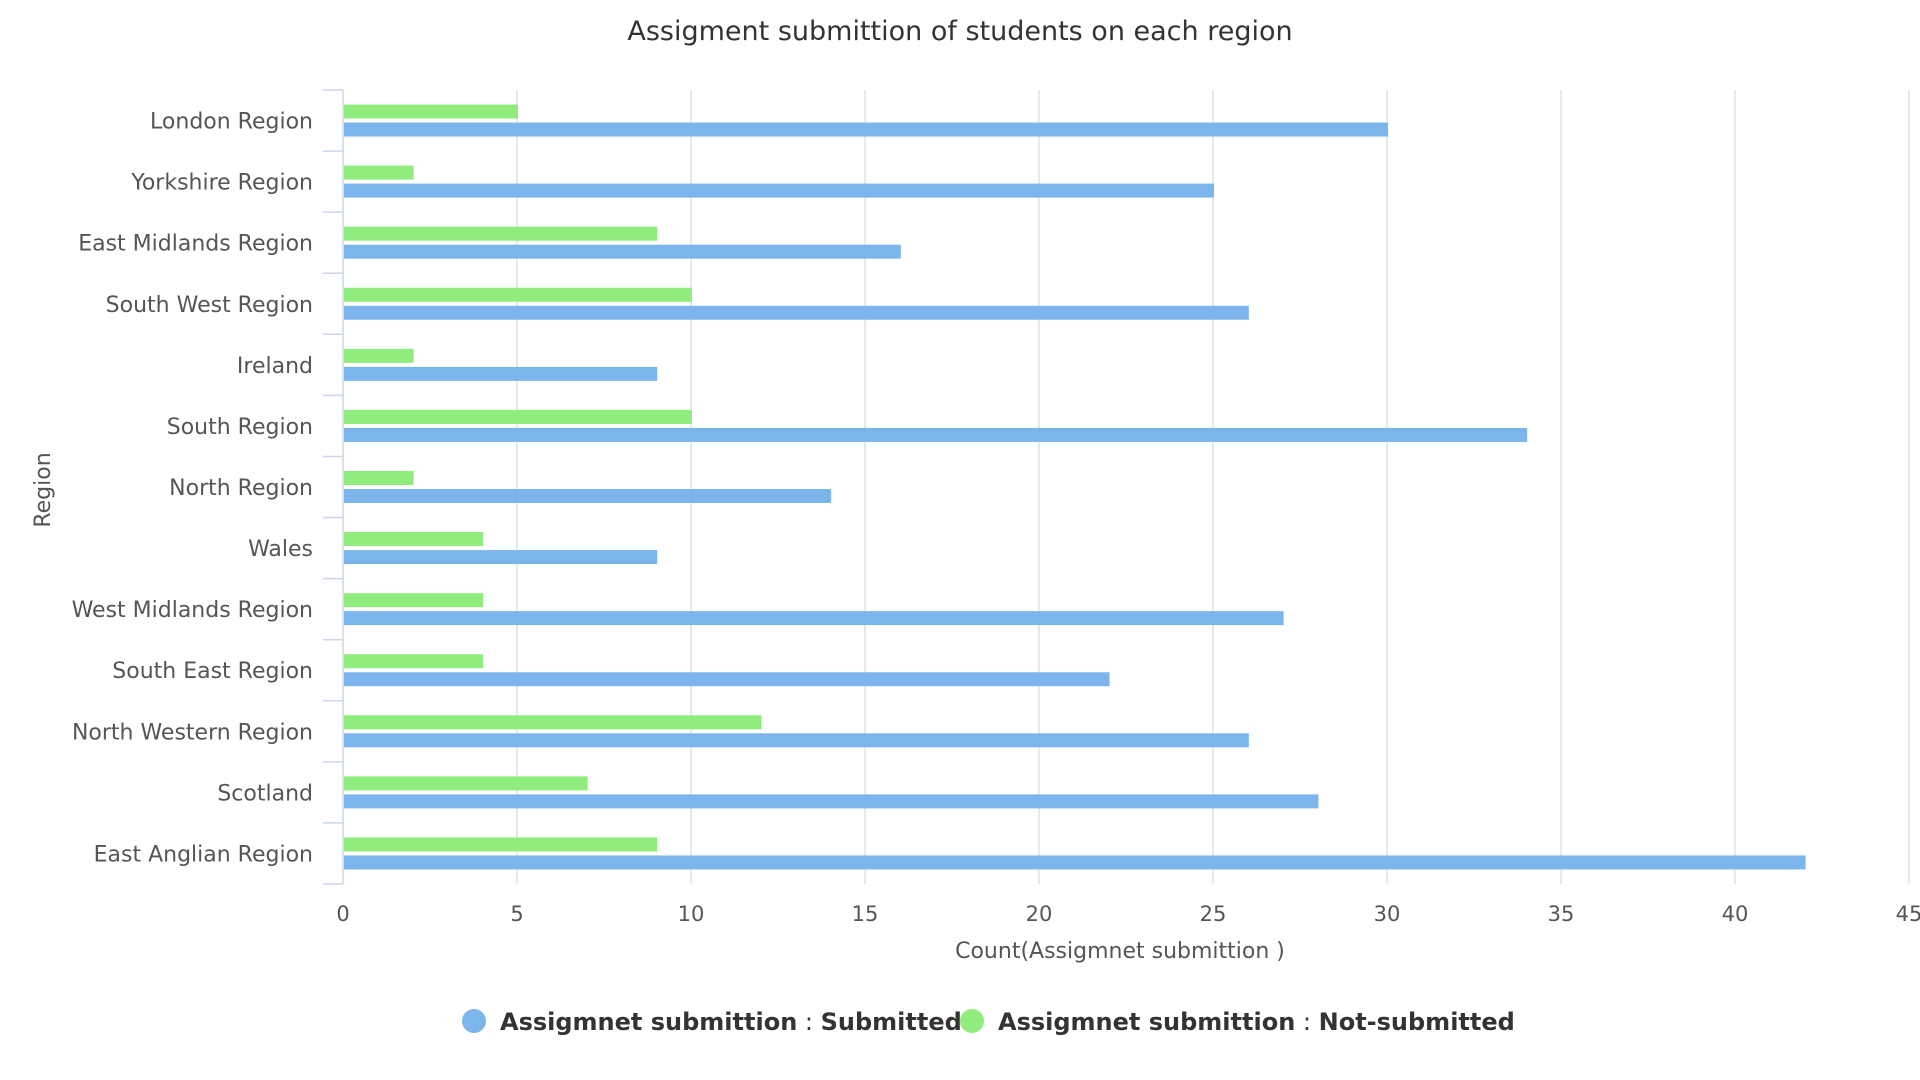 The image size is (1920, 1080). Describe the element at coordinates (865, 914) in the screenshot. I see `x-tick-label: 15` at that location.